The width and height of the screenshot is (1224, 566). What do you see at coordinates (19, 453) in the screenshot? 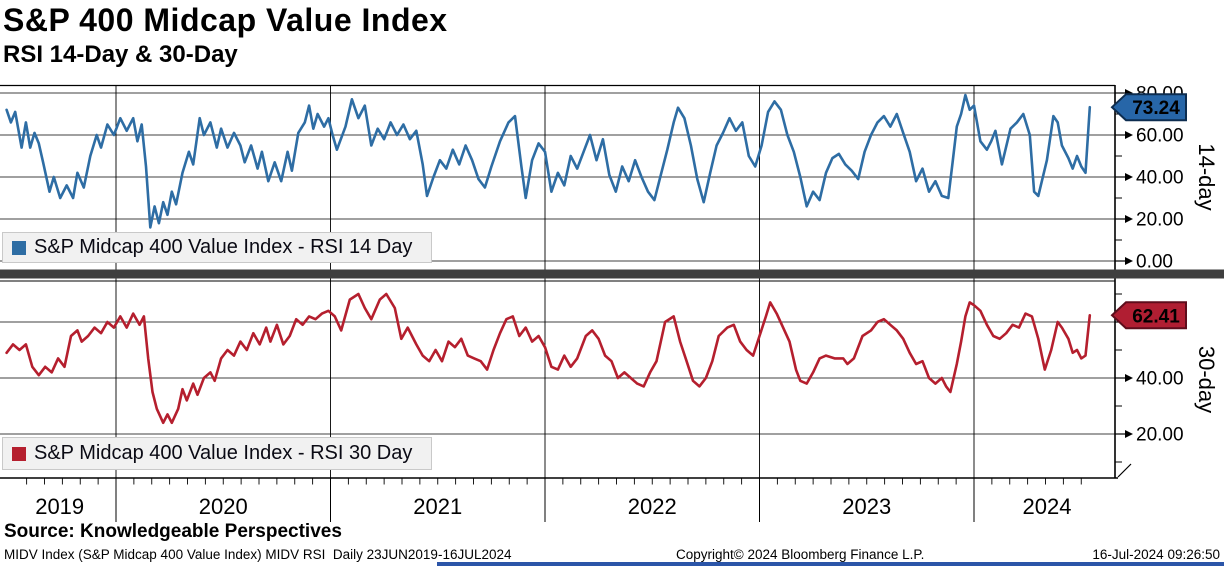
I see `legend-swatch-rsi-30-icon` at bounding box center [19, 453].